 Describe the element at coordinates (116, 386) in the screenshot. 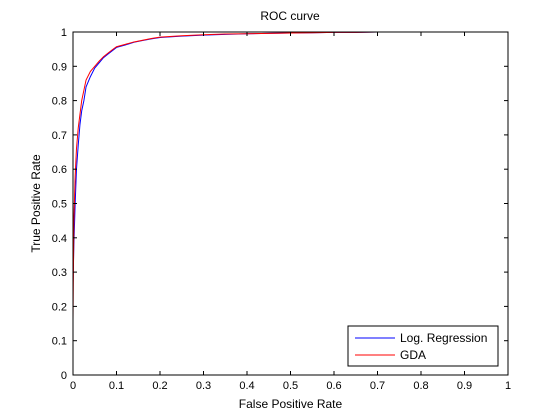

I see `x-tick-label: 0.1` at that location.